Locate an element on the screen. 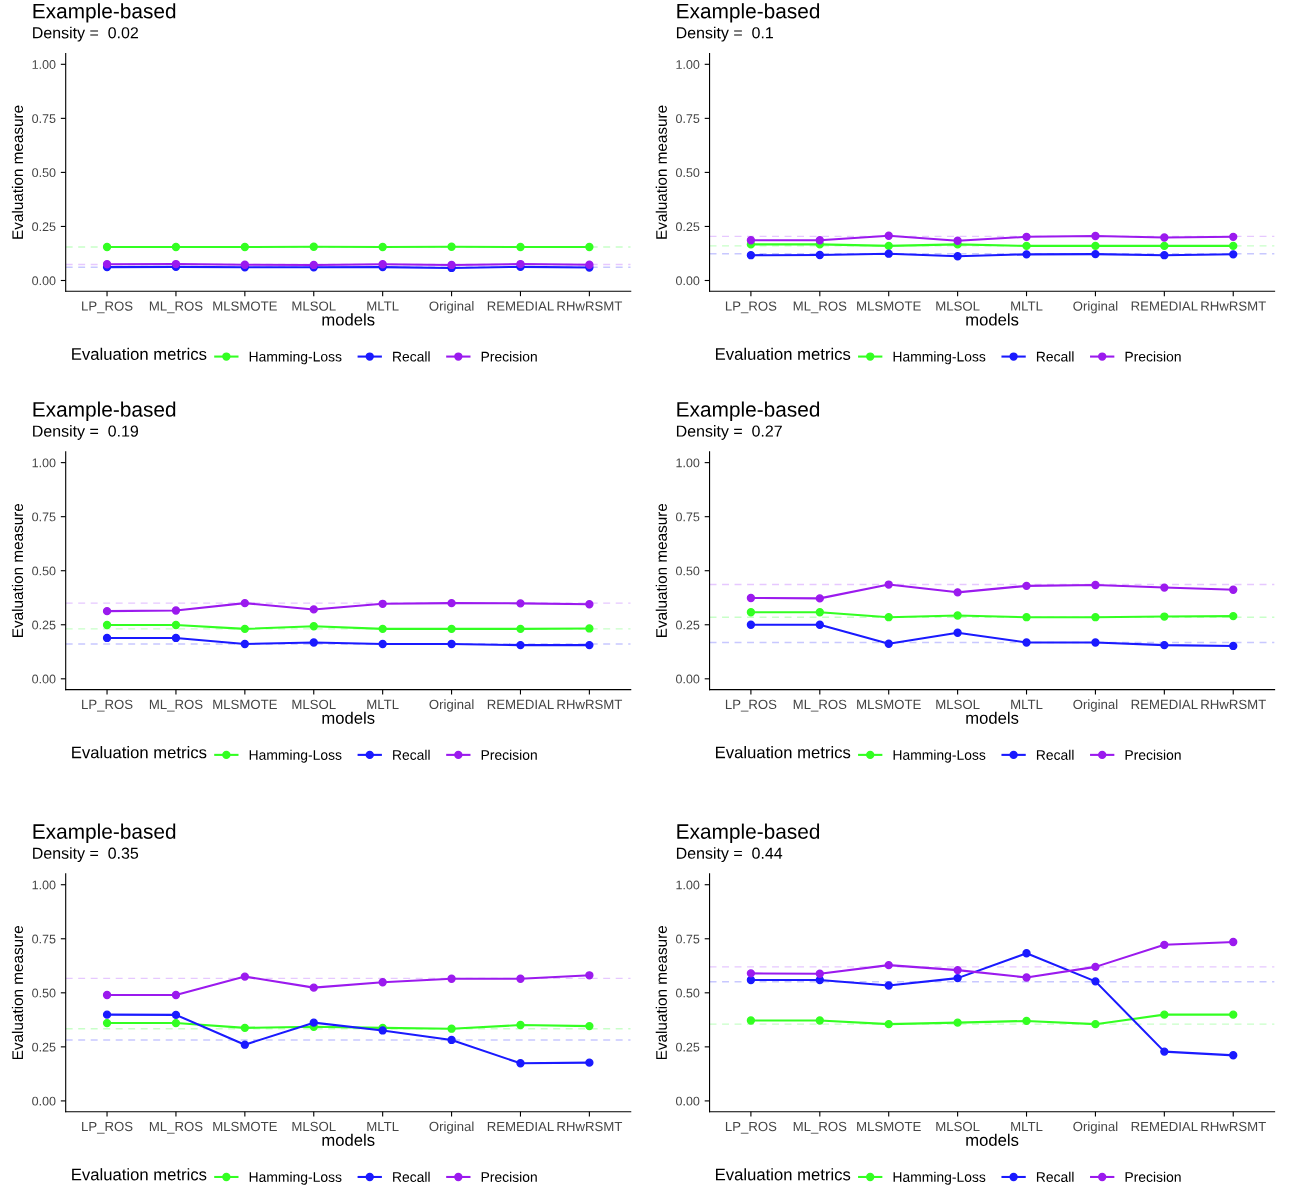 The image size is (1314, 1189). chart-subtitle: Density = 0.35 is located at coordinates (86, 855).